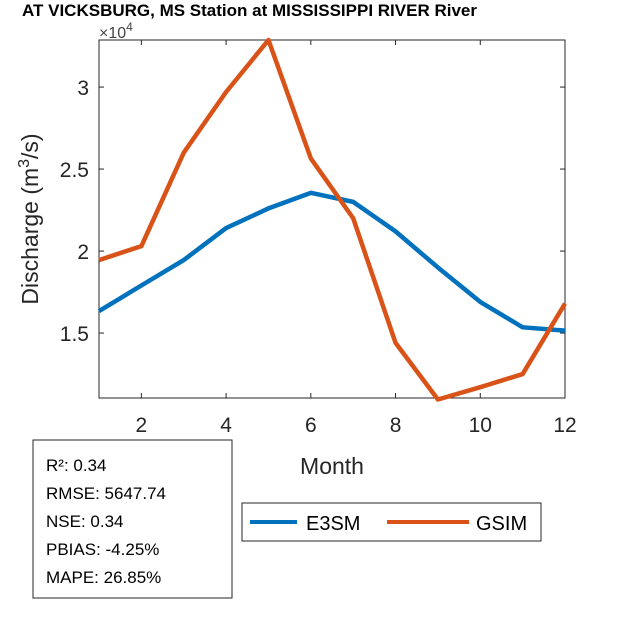 This screenshot has height=630, width=625. What do you see at coordinates (76, 465) in the screenshot?
I see `stat-r2: R²: 0.34` at bounding box center [76, 465].